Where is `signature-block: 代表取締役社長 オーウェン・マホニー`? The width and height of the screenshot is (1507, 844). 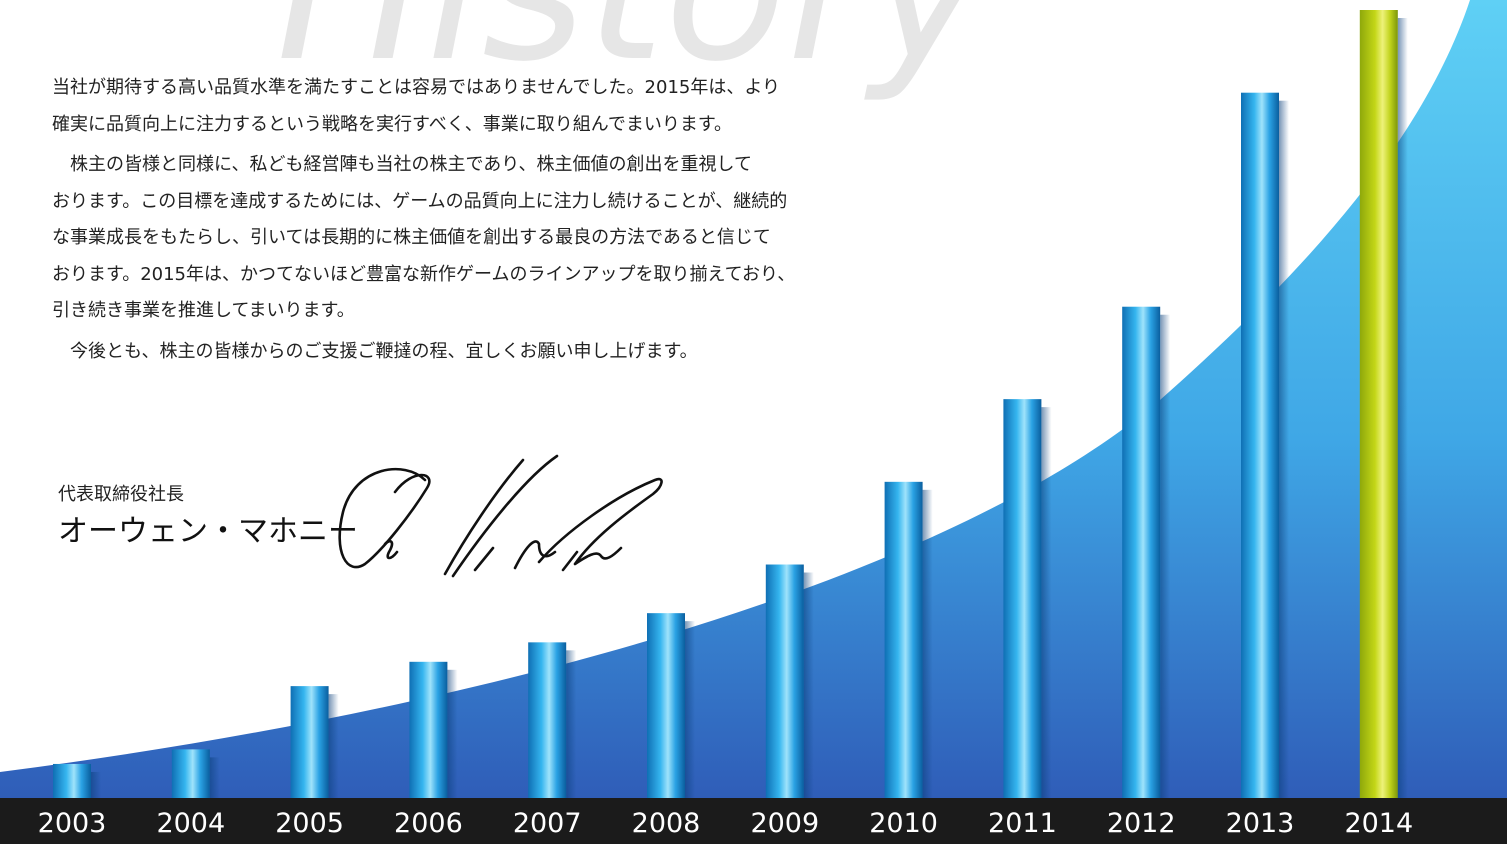 signature-block: 代表取締役社長 オーウェン・マホニー is located at coordinates (208, 517).